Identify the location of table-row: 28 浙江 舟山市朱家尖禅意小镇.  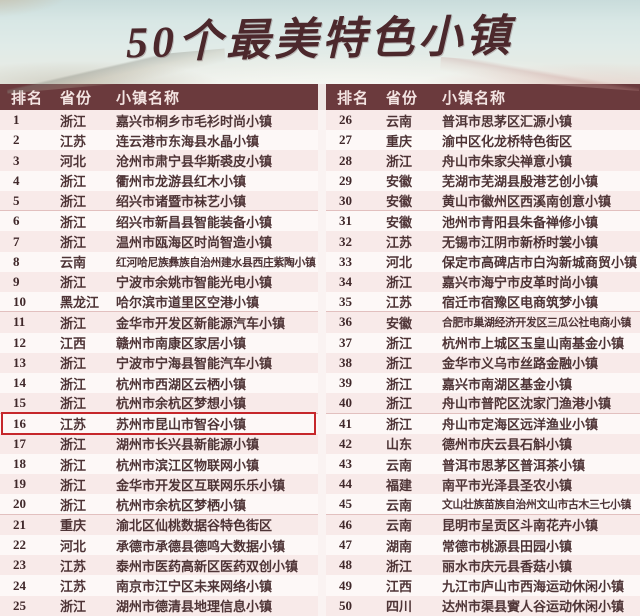
(483, 160).